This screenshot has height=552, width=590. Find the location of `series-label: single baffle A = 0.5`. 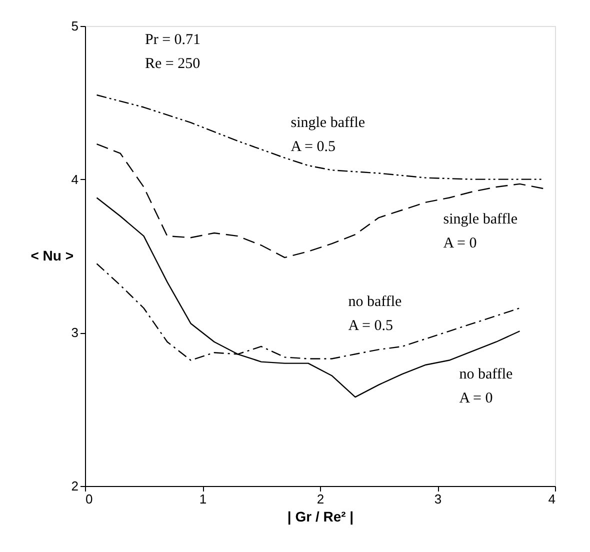

series-label: single baffle A = 0.5 is located at coordinates (328, 134).